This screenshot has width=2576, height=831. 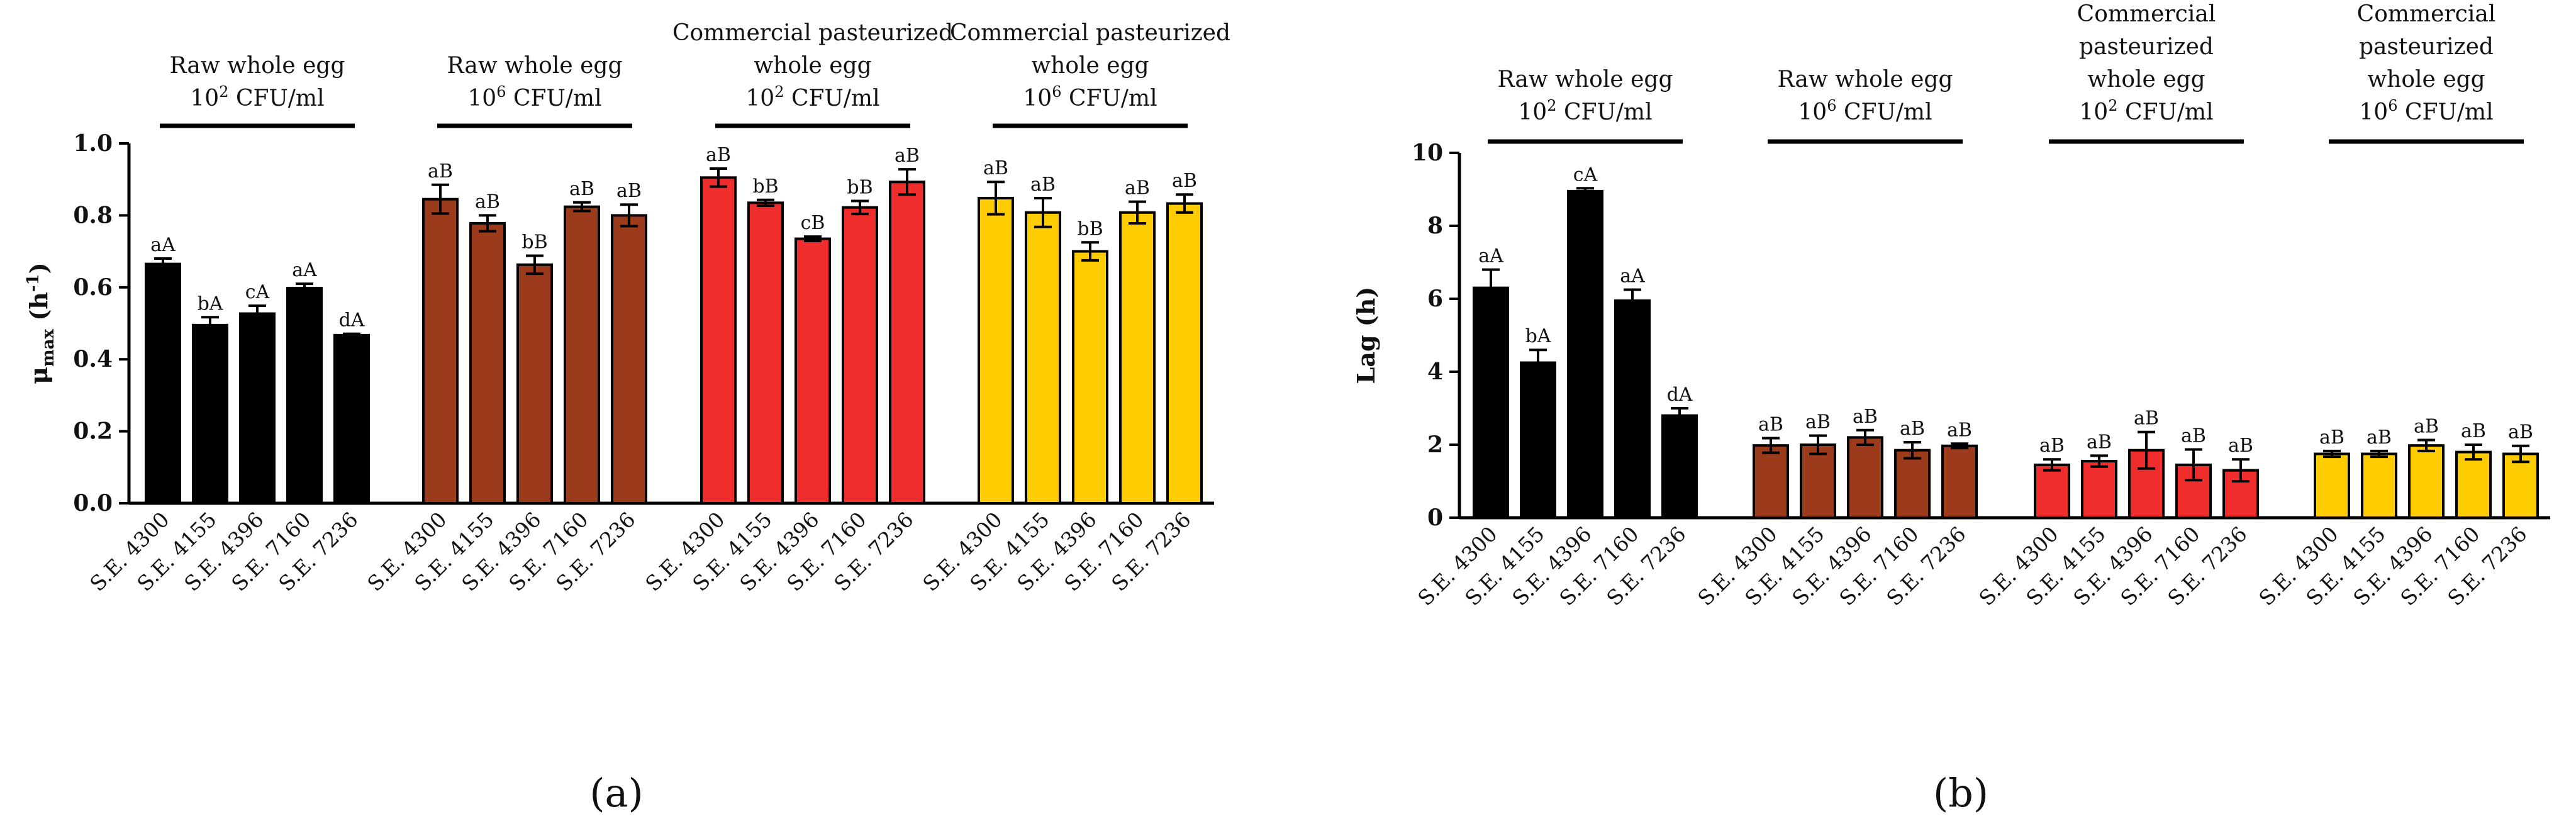 What do you see at coordinates (93, 503) in the screenshot?
I see `panel-a-y-tick-label: 0.0` at bounding box center [93, 503].